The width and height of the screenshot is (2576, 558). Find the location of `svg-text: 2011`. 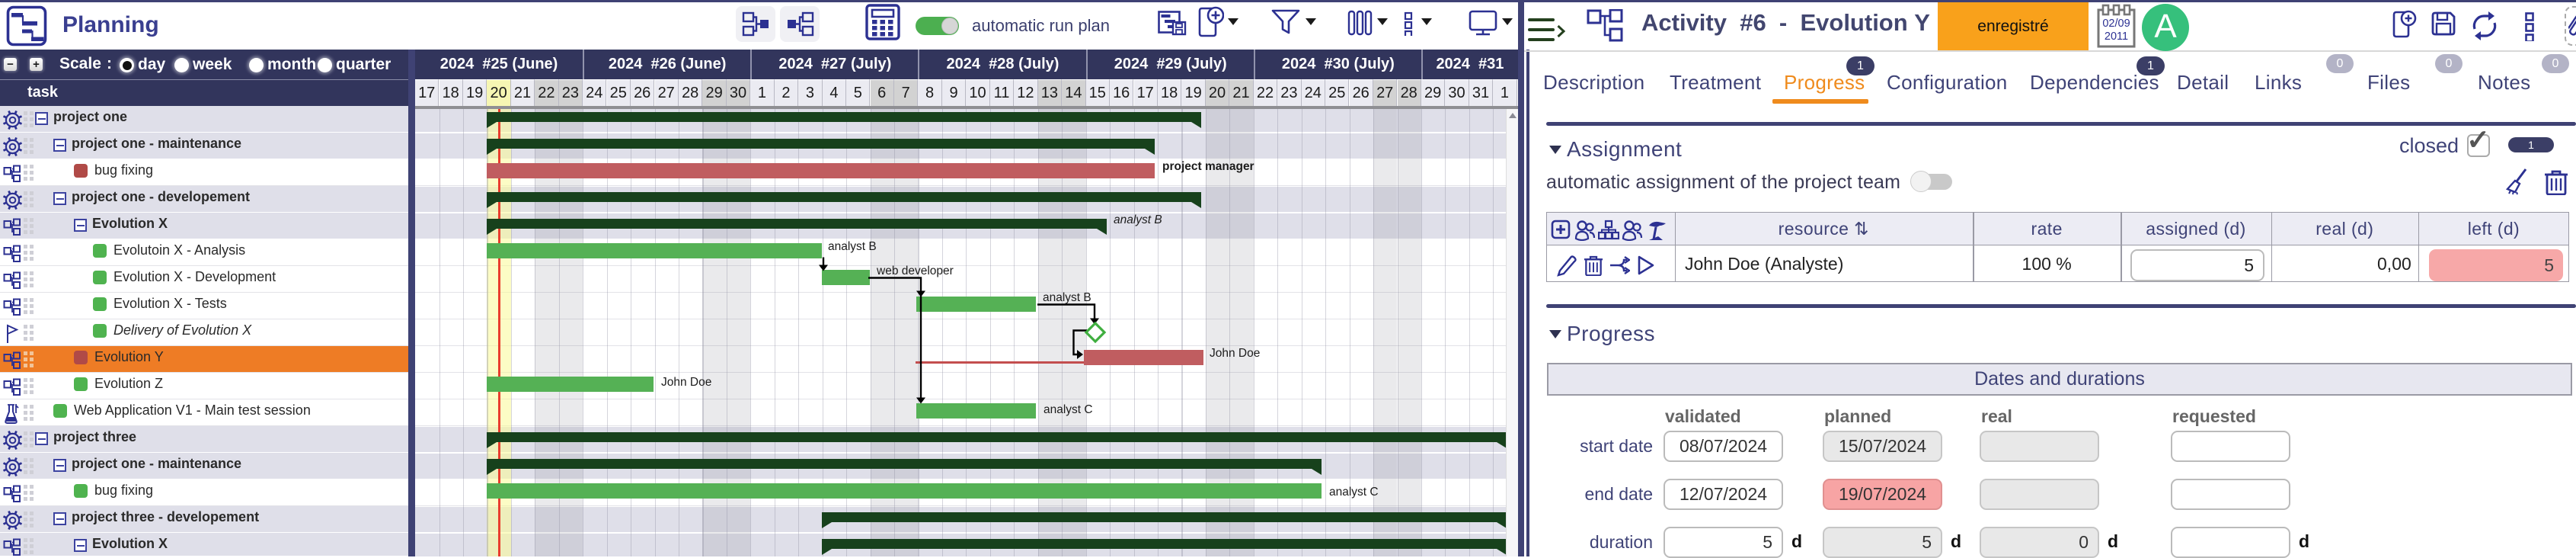

svg-text: 2011 is located at coordinates (2116, 36).